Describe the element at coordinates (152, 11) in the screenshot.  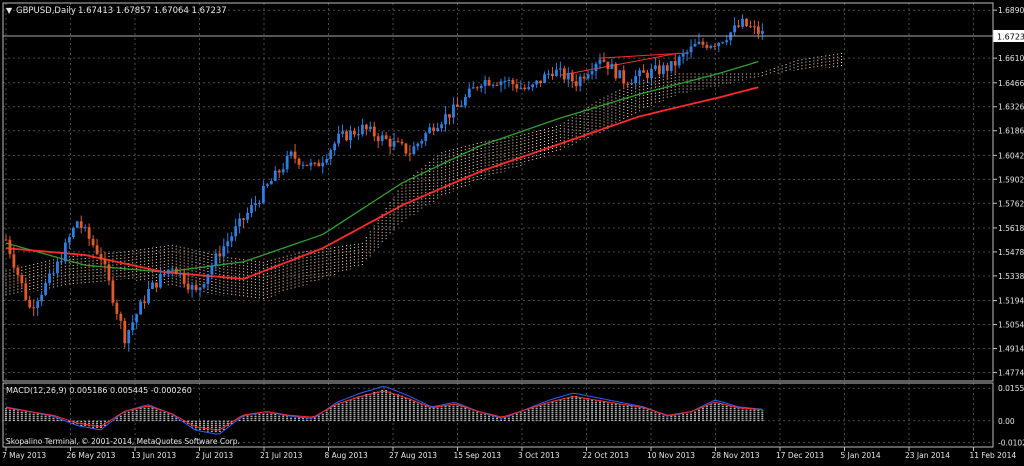
I see `ohlc-values: 1.67413 1.67857 1.67064 1.67237` at that location.